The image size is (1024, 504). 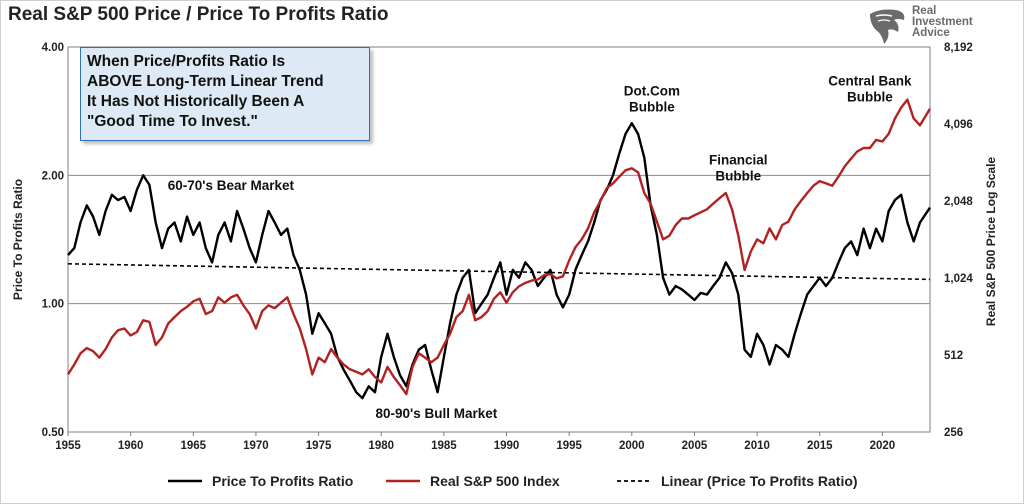 I want to click on y-right-tick-label-3: 2,048, so click(x=958, y=202).